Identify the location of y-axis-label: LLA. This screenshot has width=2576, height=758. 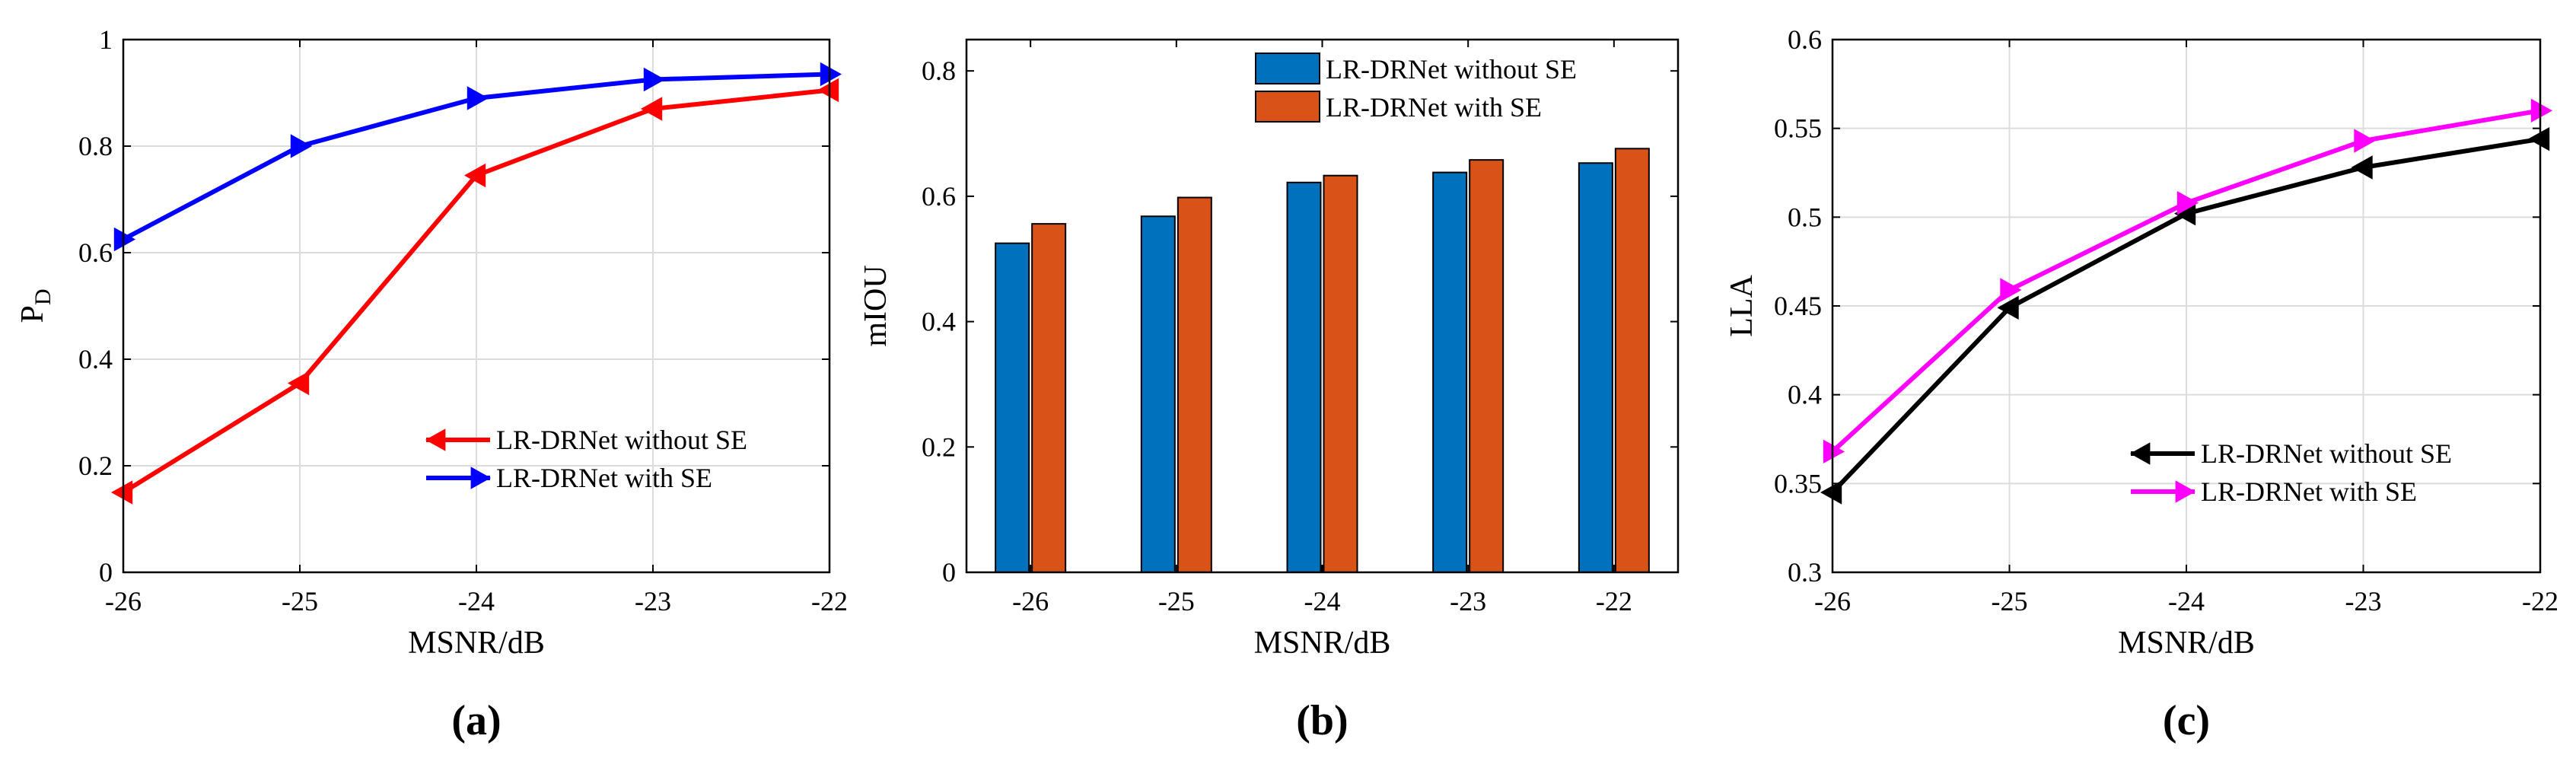
(1741, 306).